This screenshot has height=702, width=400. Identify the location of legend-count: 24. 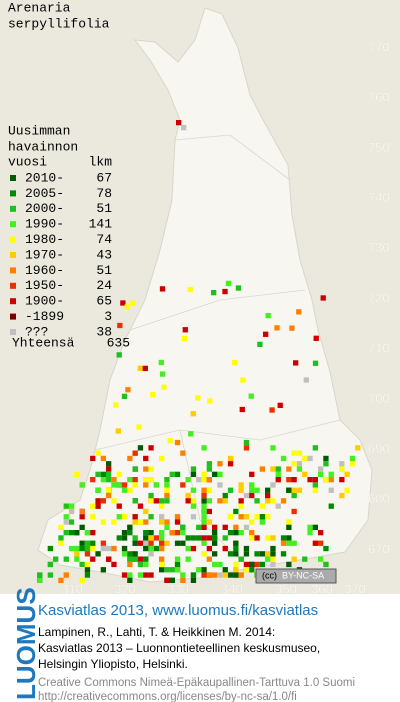
(104, 285).